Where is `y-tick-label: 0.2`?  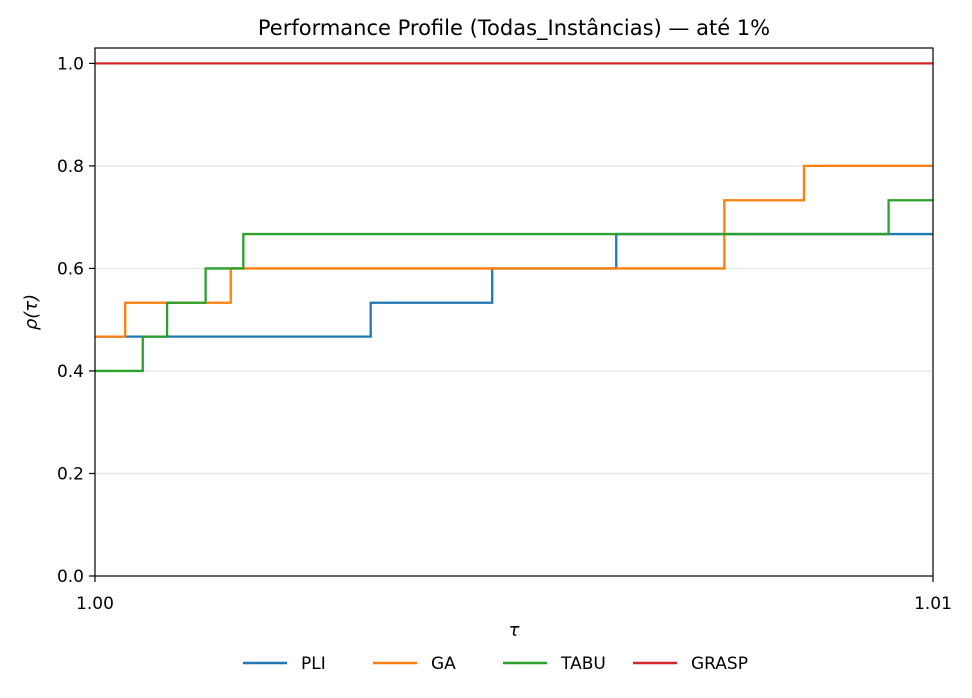 y-tick-label: 0.2 is located at coordinates (70, 474).